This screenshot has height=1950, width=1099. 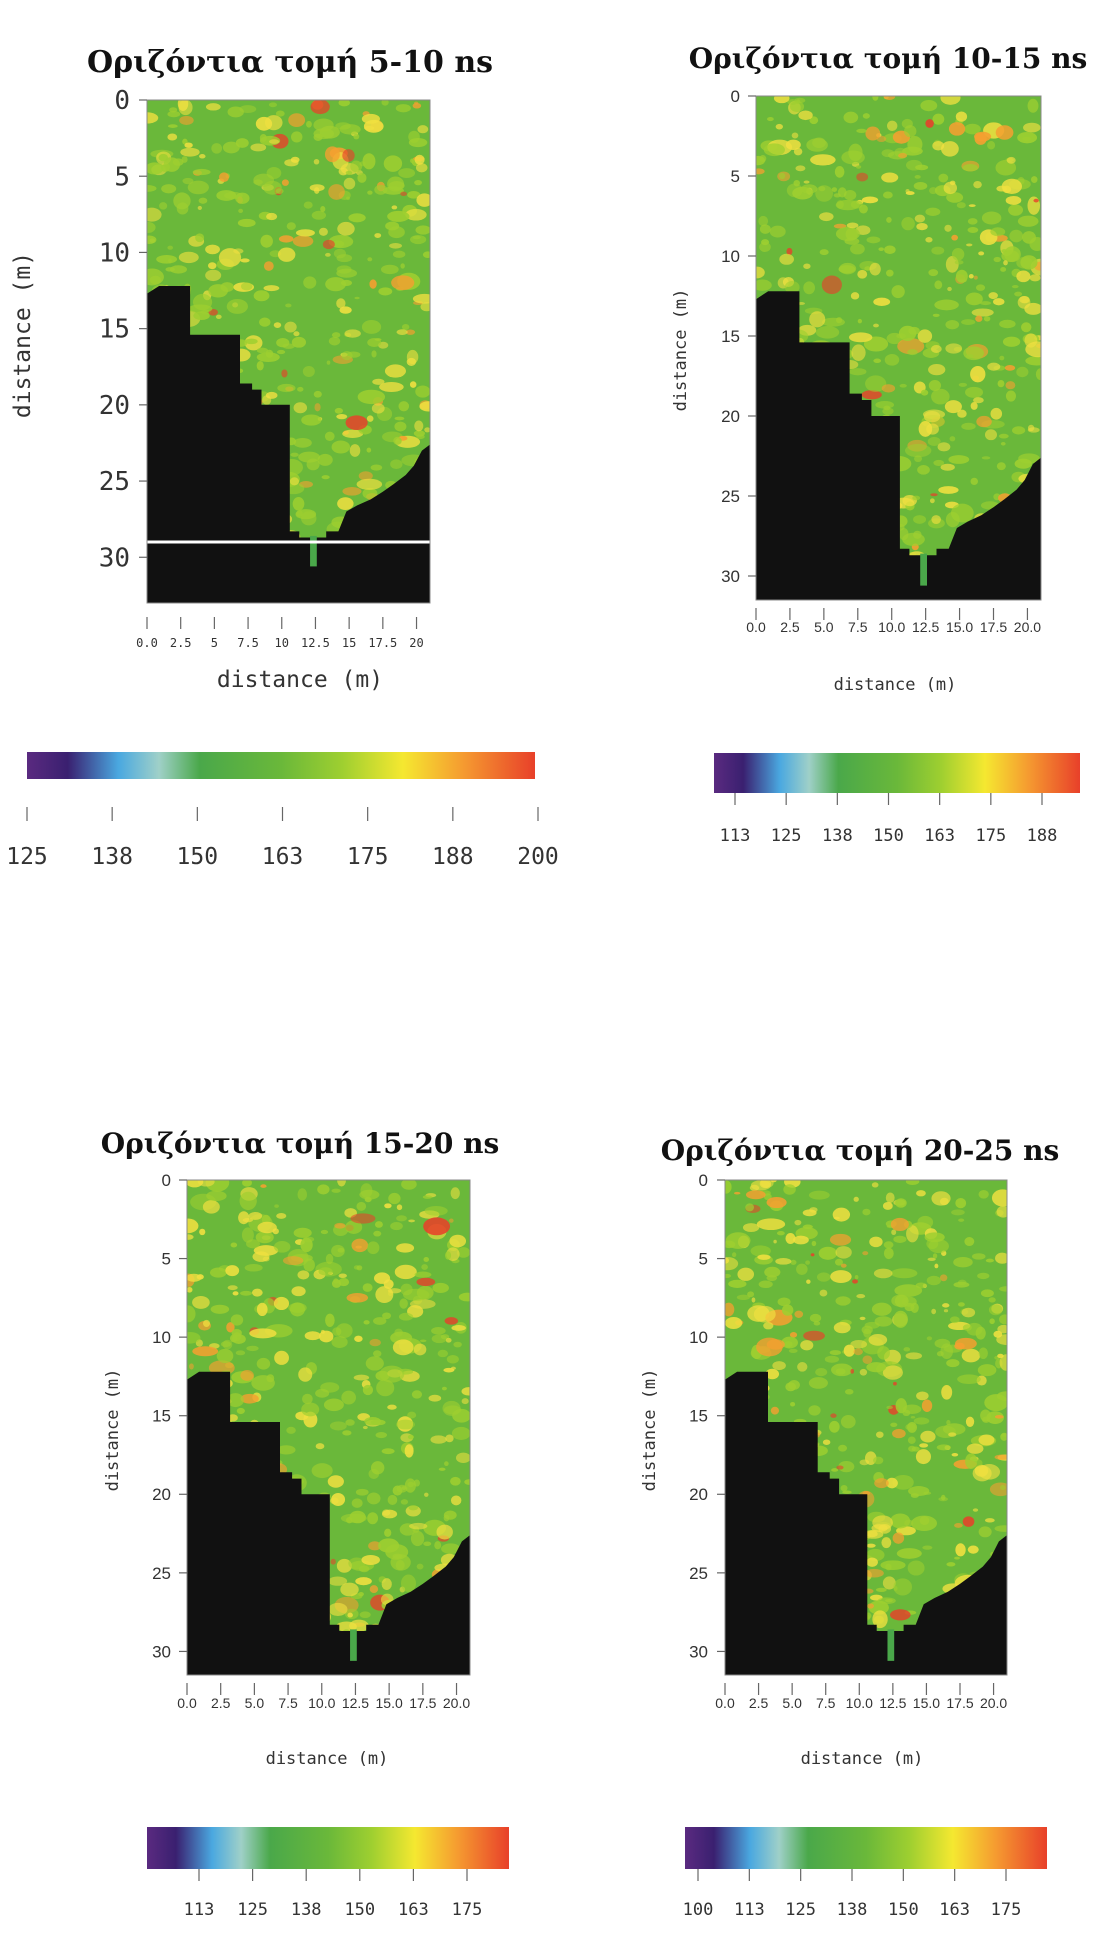 I want to click on x-tick-label: 2.5, so click(x=759, y=1703).